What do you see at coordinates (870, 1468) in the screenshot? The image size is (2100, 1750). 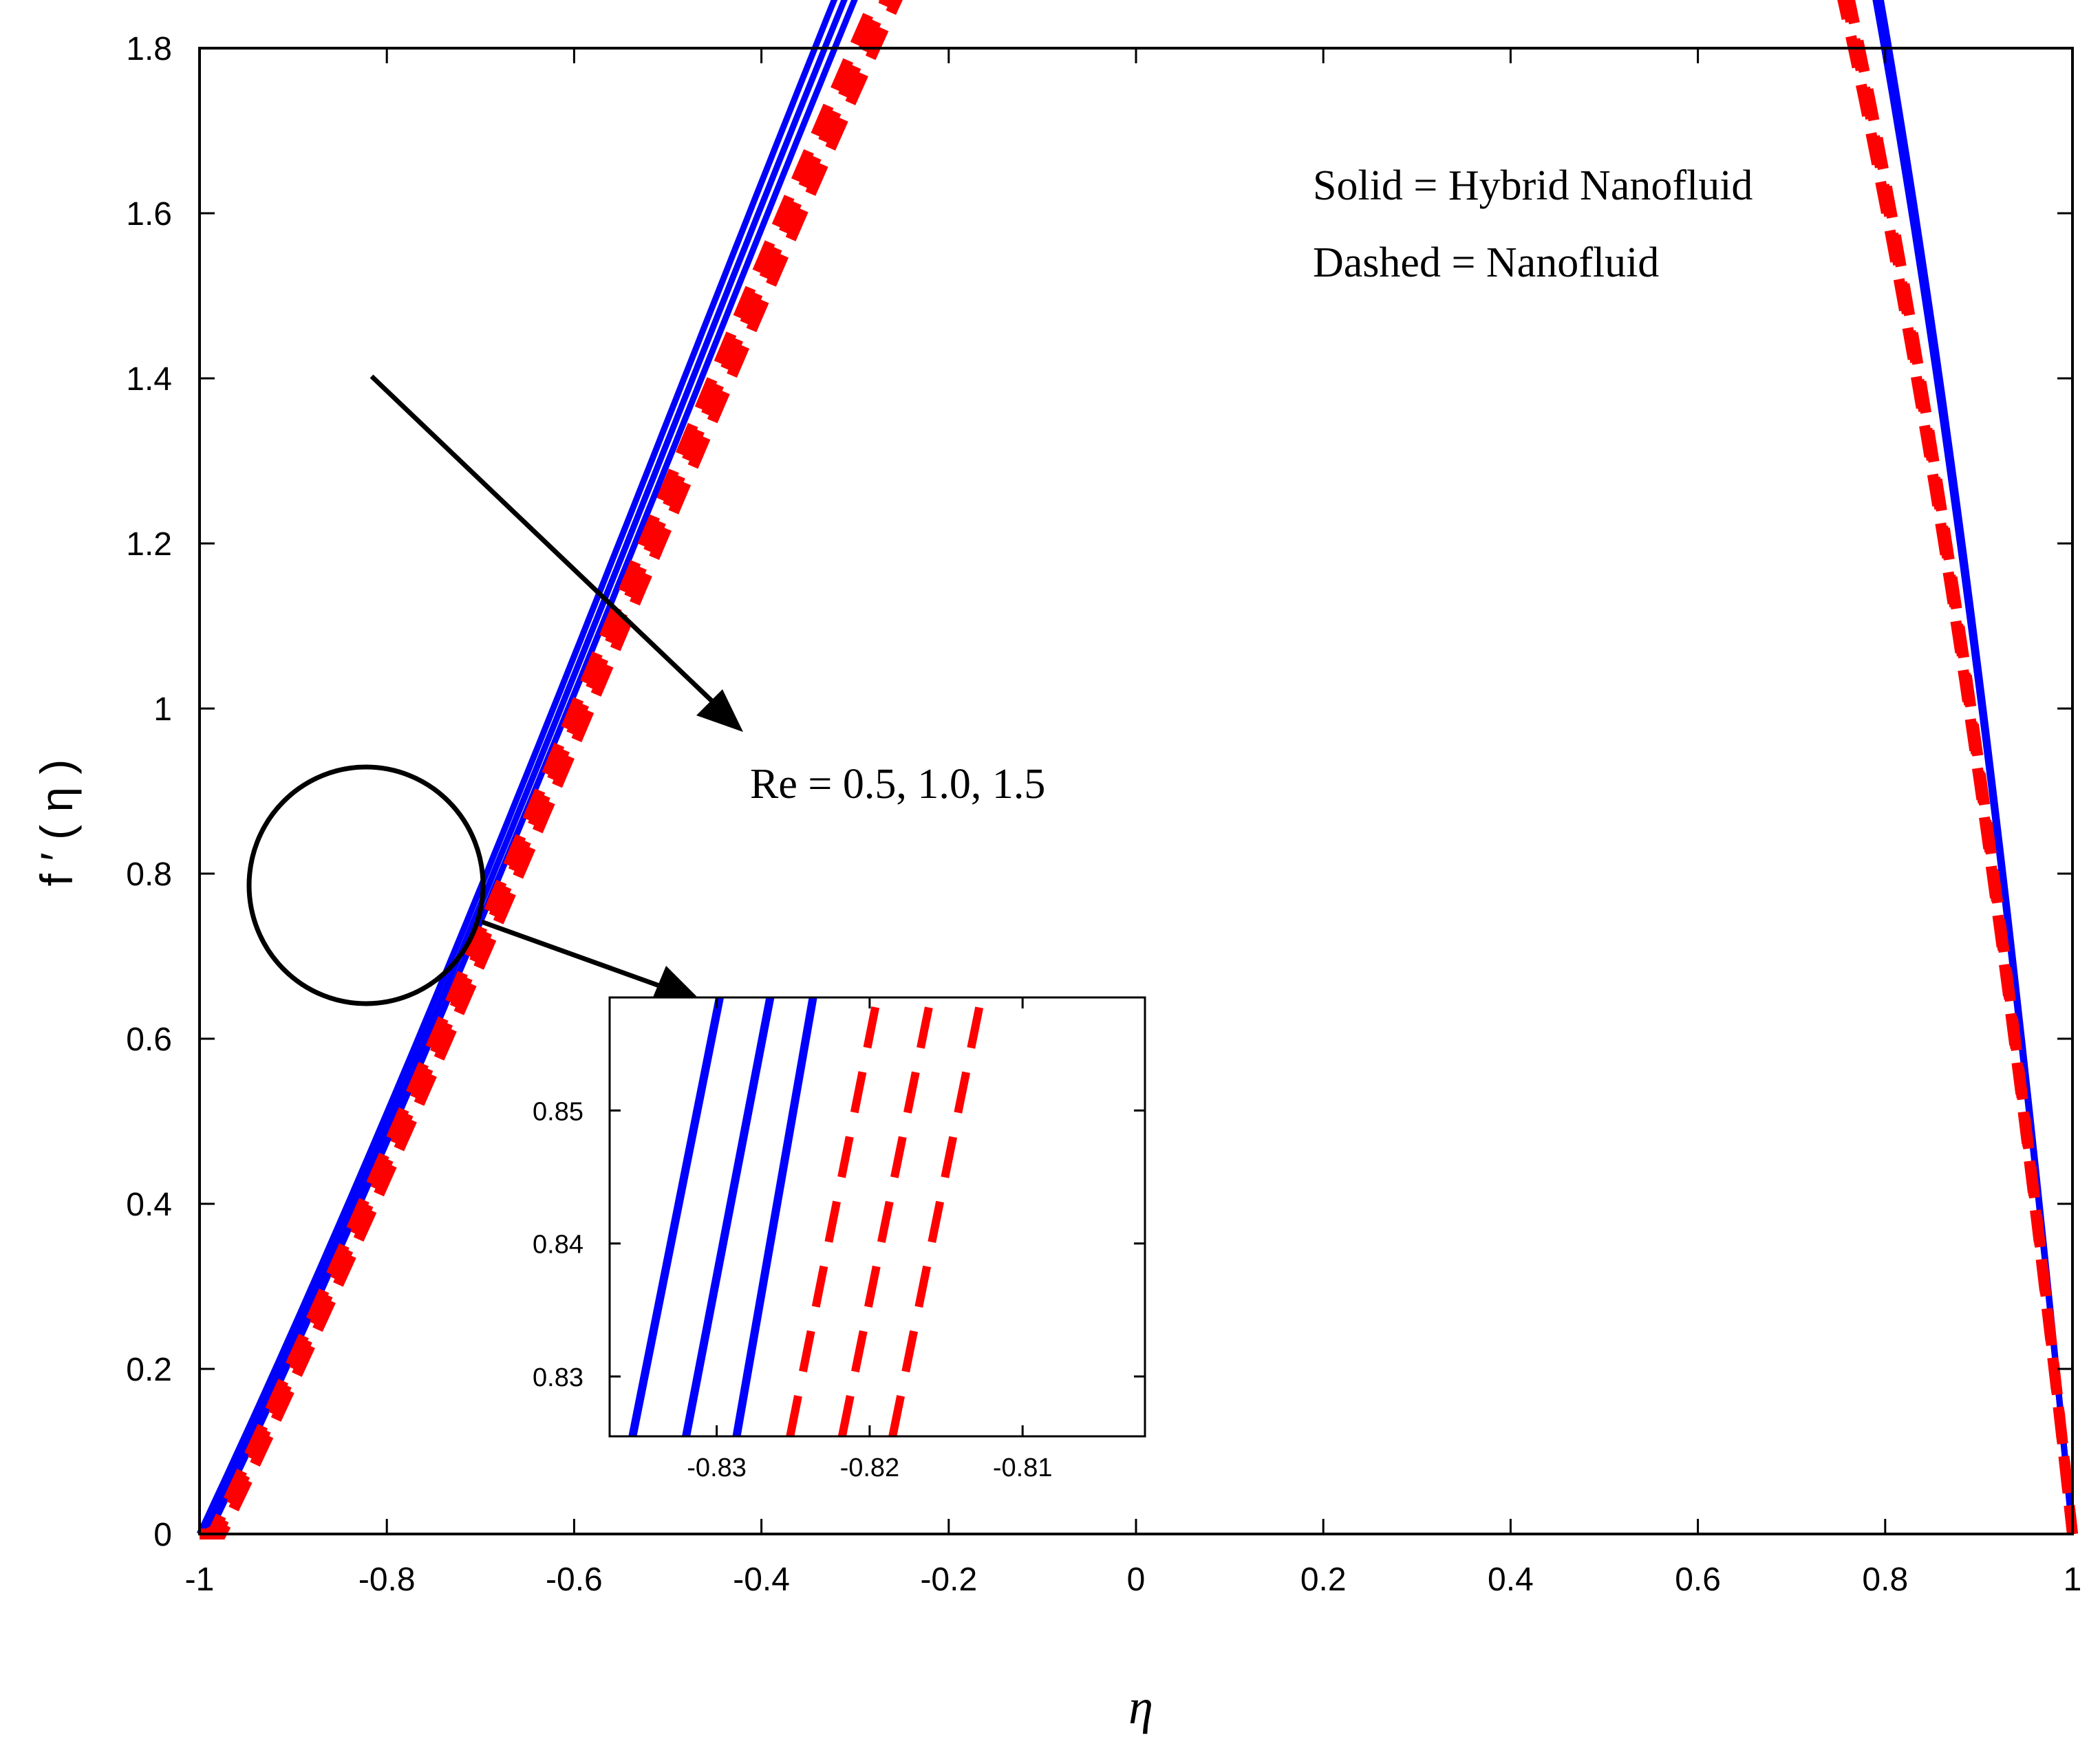 I see `inset-x-tick-label: -0.82` at bounding box center [870, 1468].